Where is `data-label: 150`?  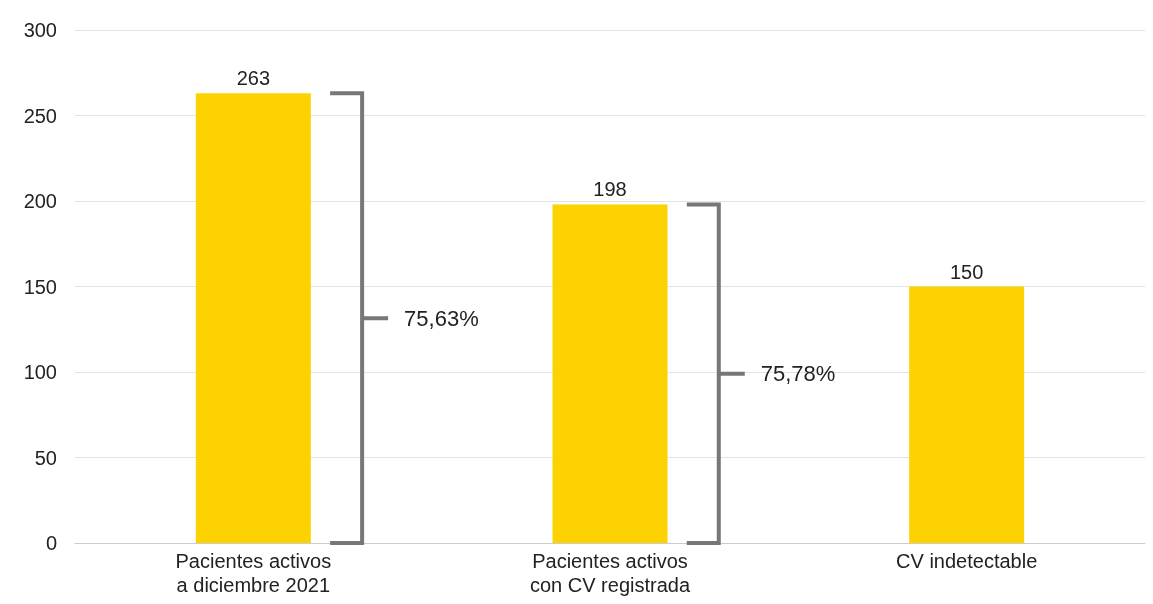 data-label: 150 is located at coordinates (966, 271).